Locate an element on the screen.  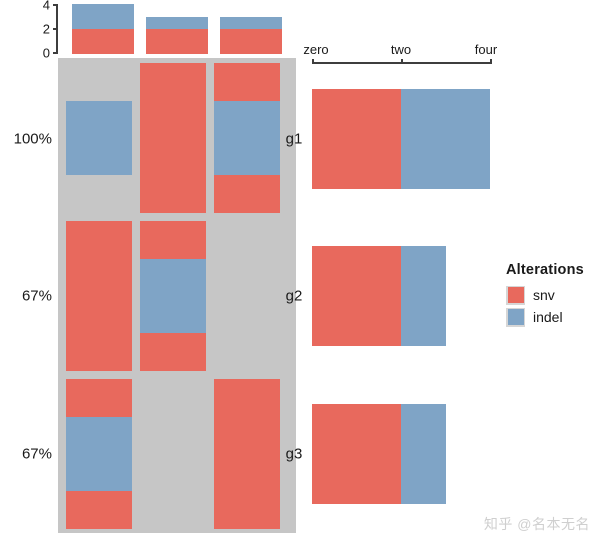
right-axis-label-two: two is located at coordinates (401, 49).